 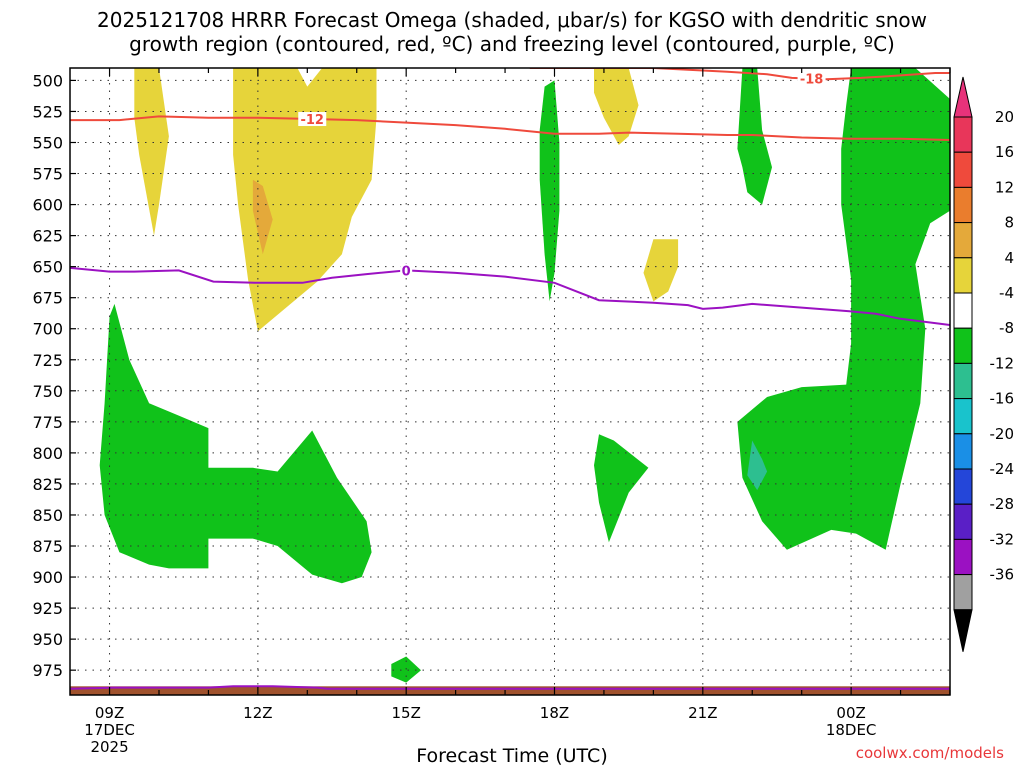 I want to click on y-tick-label: 550, so click(x=47, y=142).